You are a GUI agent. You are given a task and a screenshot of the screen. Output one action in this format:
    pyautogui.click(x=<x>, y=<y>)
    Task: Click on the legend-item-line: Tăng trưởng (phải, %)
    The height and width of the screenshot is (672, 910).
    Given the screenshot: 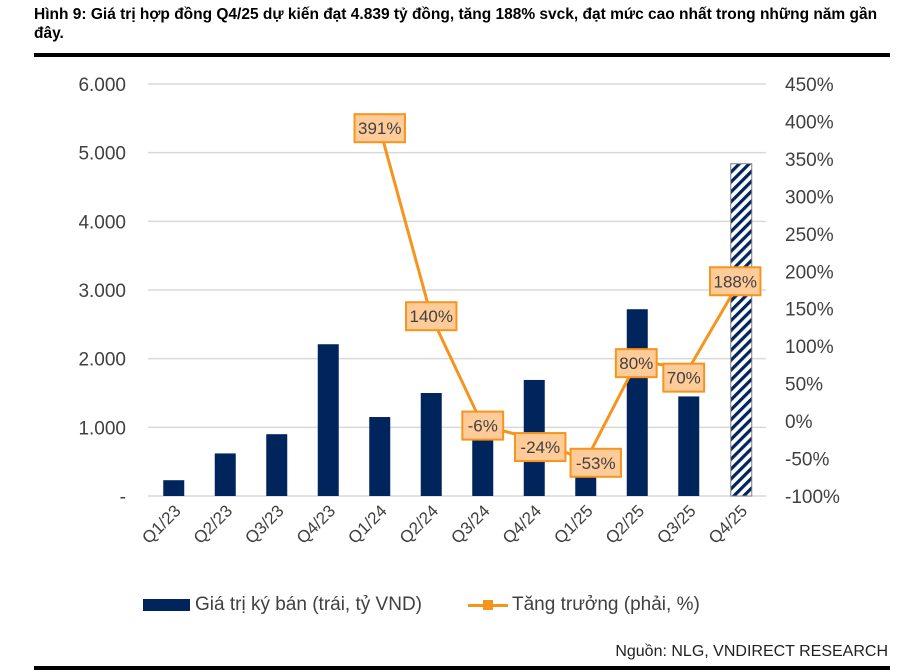 What is the action you would take?
    pyautogui.click(x=584, y=605)
    